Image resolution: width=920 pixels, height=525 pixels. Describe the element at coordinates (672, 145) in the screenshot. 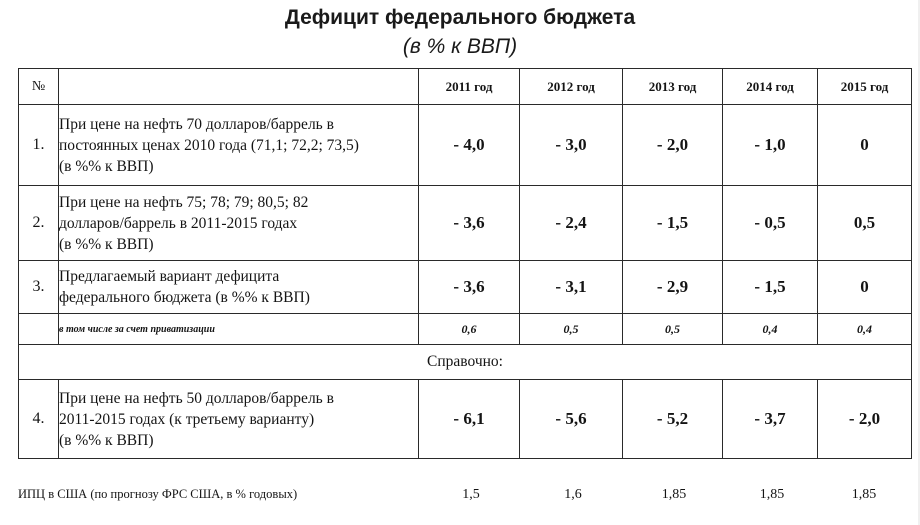

I see `cell-2013: - 2,0` at that location.